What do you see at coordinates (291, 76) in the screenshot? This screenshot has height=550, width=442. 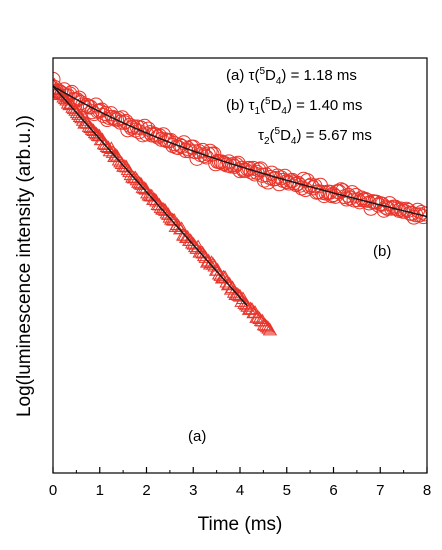 I see `annotation-line-a: (a) τ(5D4) = 1.18 ms` at bounding box center [291, 76].